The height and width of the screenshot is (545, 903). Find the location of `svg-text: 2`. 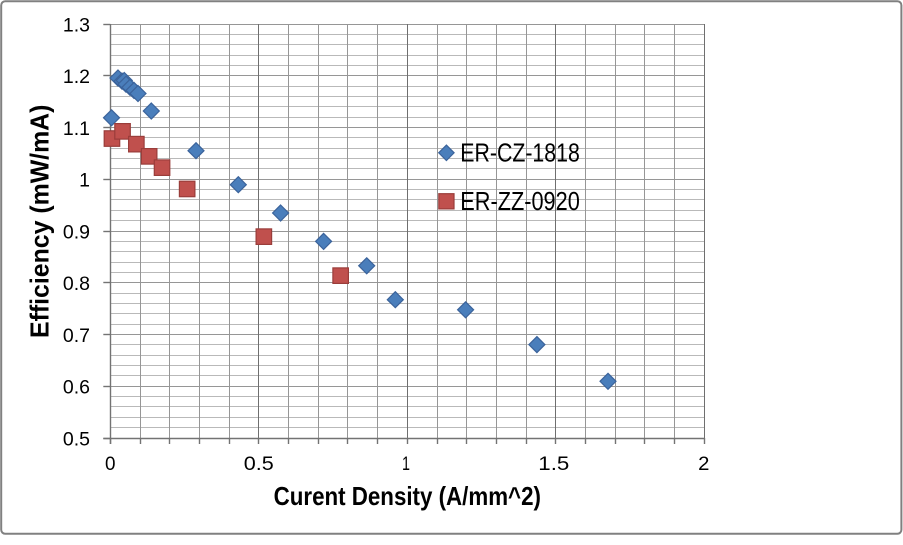

svg-text: 2 is located at coordinates (703, 464).